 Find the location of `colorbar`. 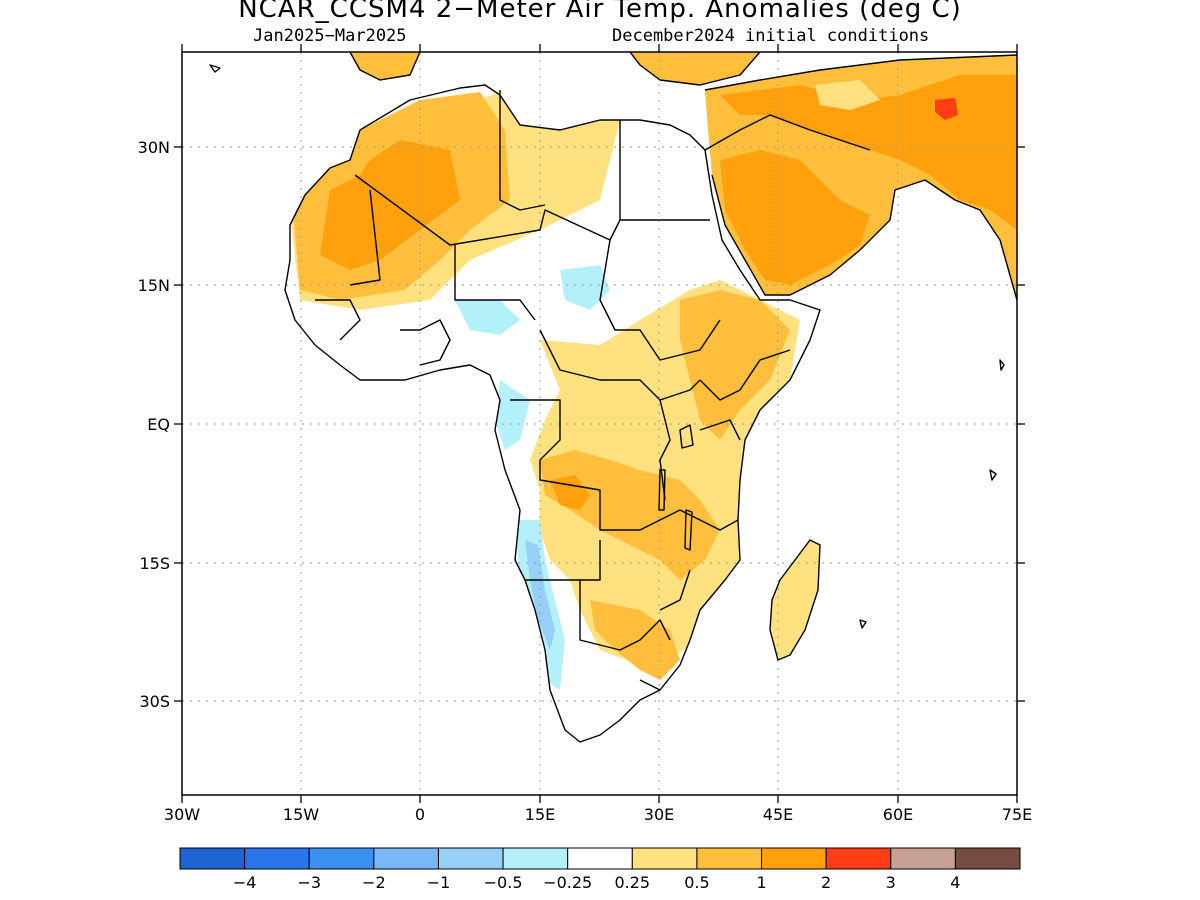

colorbar is located at coordinates (600, 858).